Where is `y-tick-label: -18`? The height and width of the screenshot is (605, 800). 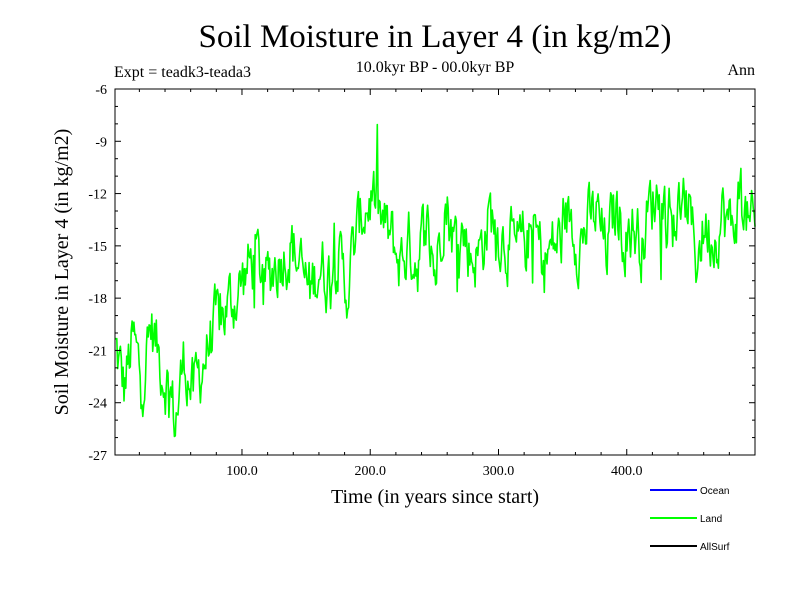
y-tick-label: -18 is located at coordinates (97, 299).